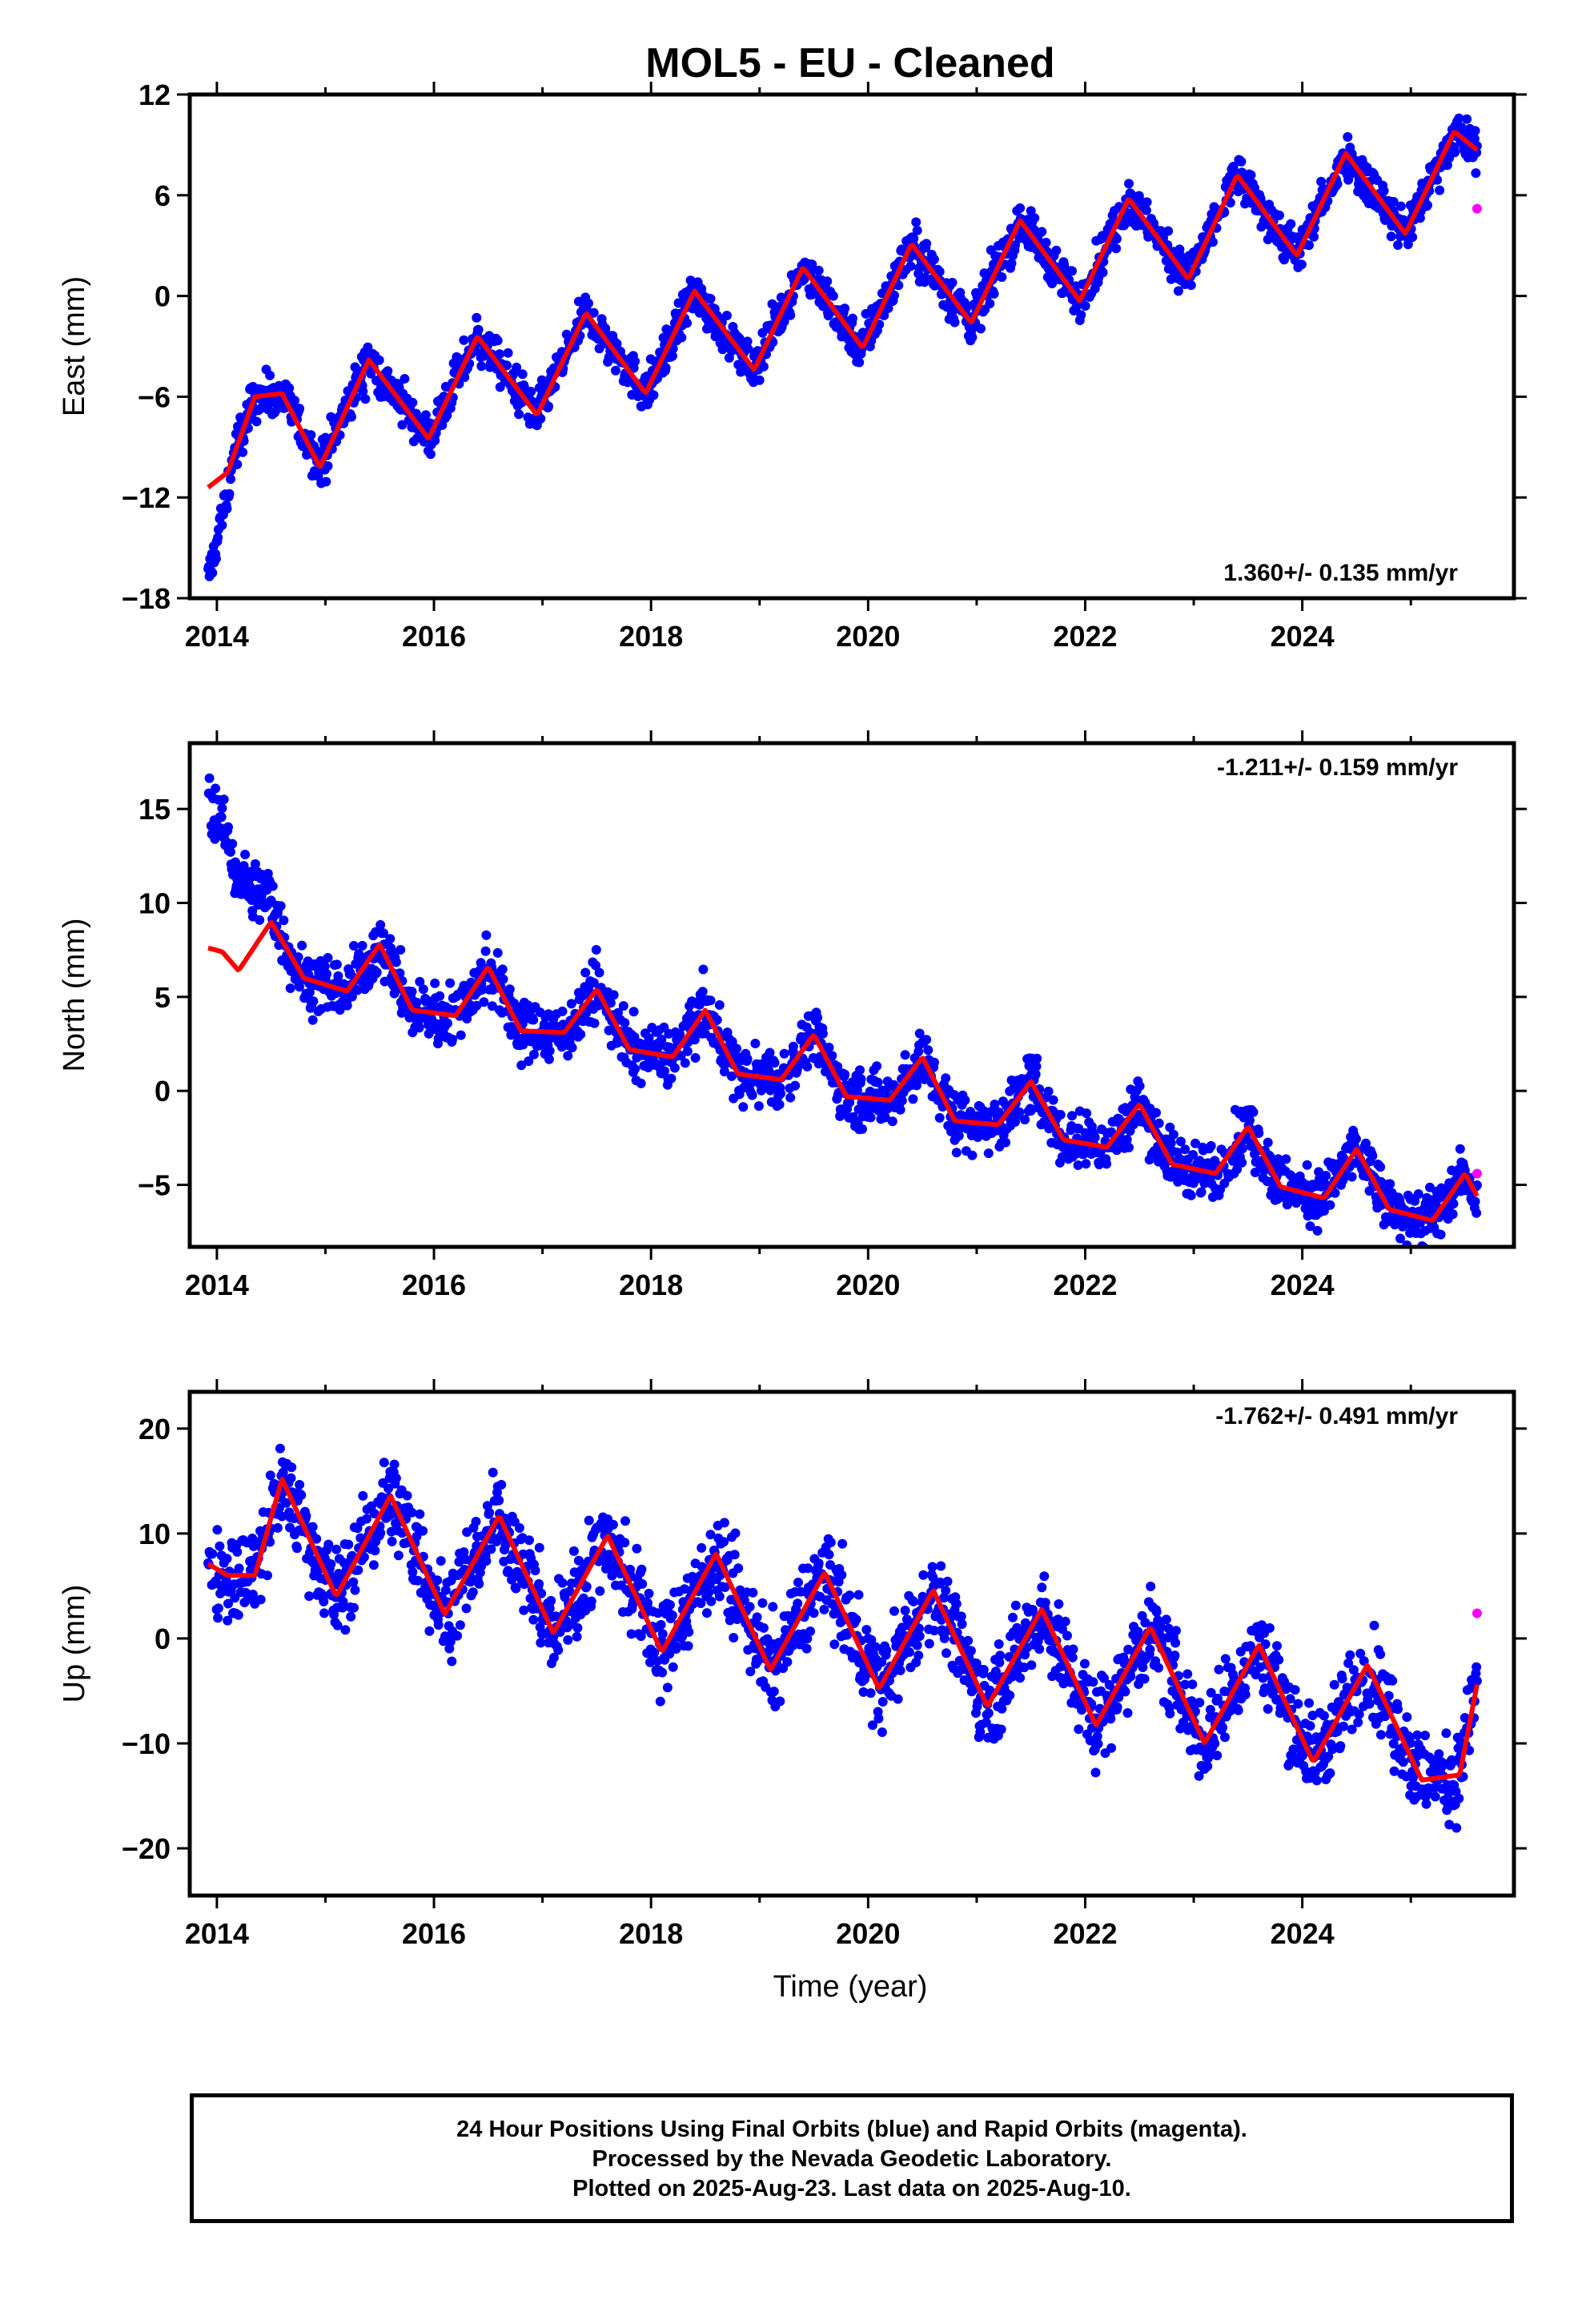  What do you see at coordinates (155, 809) in the screenshot?
I see `y-tick-label: 15` at bounding box center [155, 809].